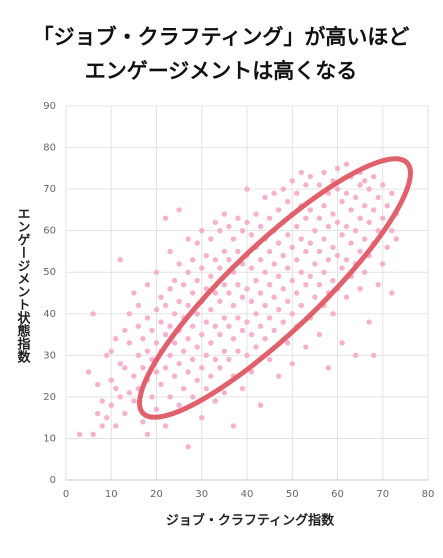 Image resolution: width=443 pixels, height=558 pixels. Describe the element at coordinates (221, 71) in the screenshot. I see `chart-subtitle: エンゲージメントは高くなる` at that location.